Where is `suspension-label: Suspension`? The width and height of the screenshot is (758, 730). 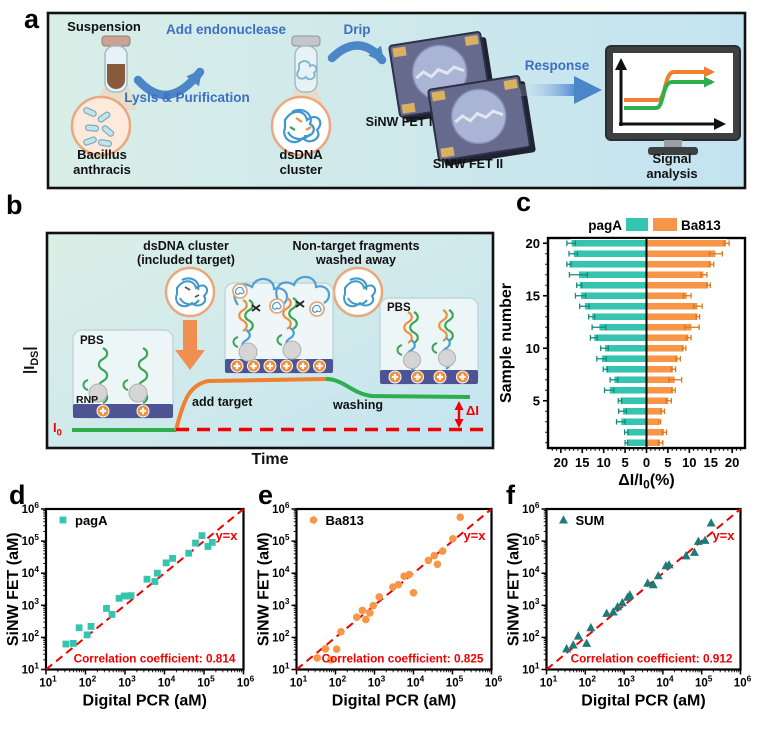 suspension-label: Suspension is located at coordinates (104, 26).